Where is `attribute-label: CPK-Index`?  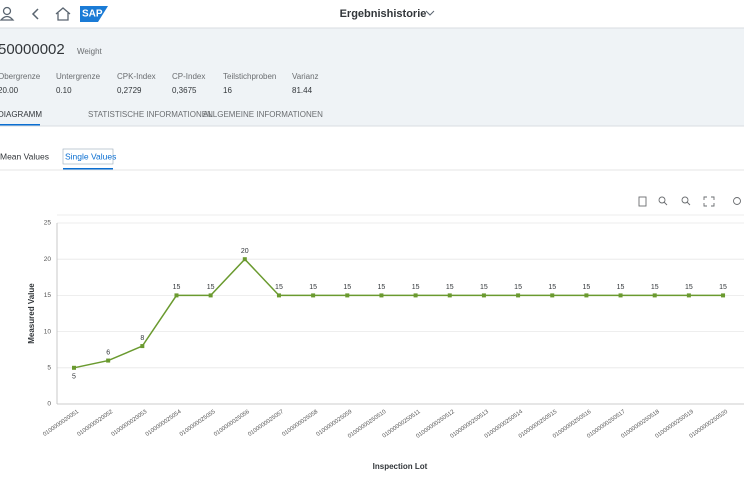 attribute-label: CPK-Index is located at coordinates (136, 76).